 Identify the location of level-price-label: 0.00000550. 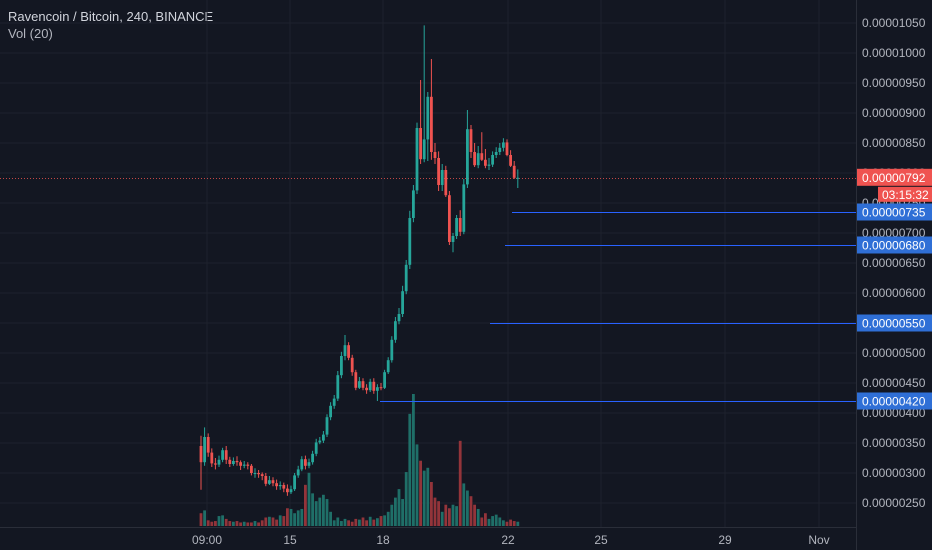
(894, 324).